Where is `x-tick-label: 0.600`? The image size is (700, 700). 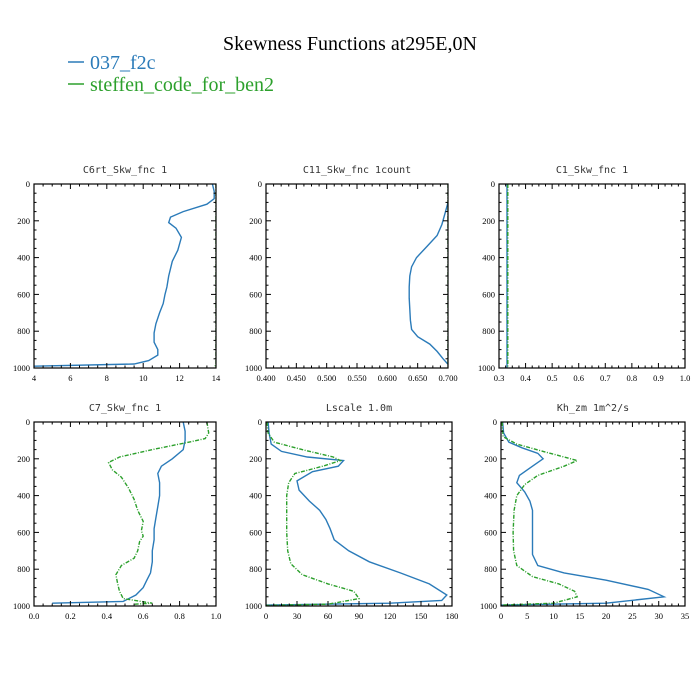 x-tick-label: 0.600 is located at coordinates (387, 378).